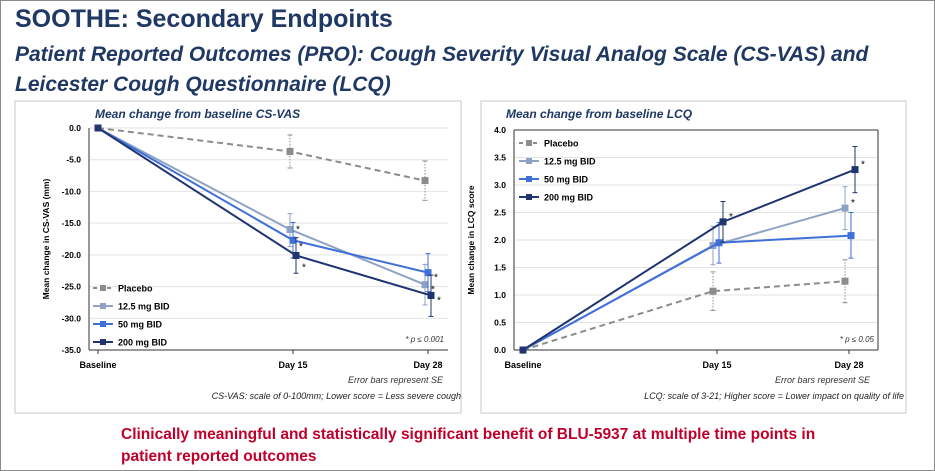  I want to click on slide-title: SOOTHE: Secondary Endpoints, so click(204, 19).